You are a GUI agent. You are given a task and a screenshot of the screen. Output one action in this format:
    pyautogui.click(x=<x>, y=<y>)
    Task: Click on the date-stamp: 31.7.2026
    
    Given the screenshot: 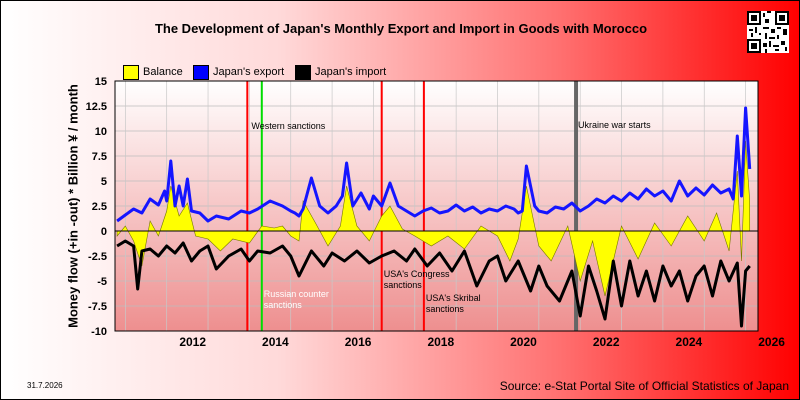 What is the action you would take?
    pyautogui.click(x=45, y=385)
    